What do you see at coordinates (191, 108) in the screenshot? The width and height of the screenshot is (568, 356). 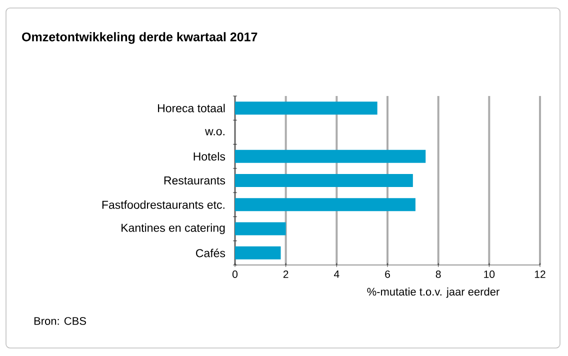 I see `y-tick-label: Horeca totaal` at bounding box center [191, 108].